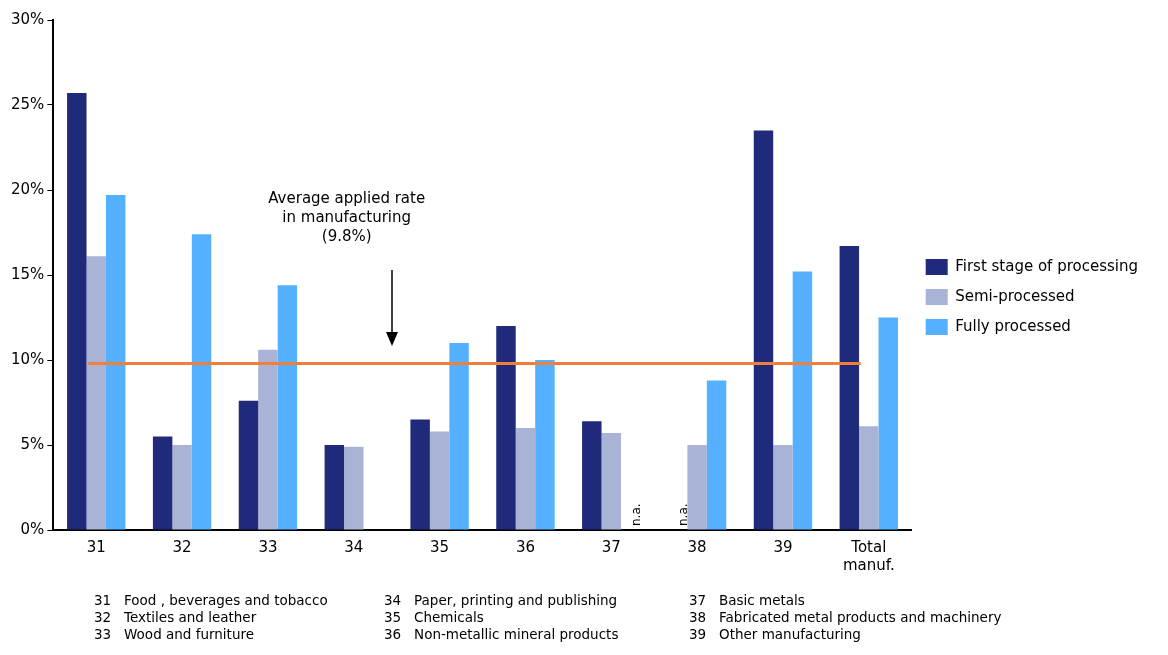 This screenshot has width=1168, height=655. I want to click on text: 39 Other manufacturing, so click(775, 634).